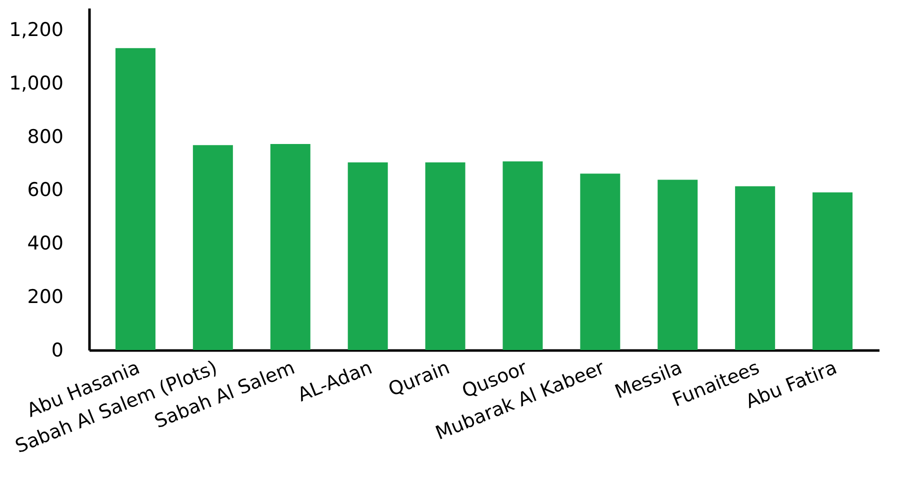  I want to click on x-tick-label: Qurain, so click(419, 378).